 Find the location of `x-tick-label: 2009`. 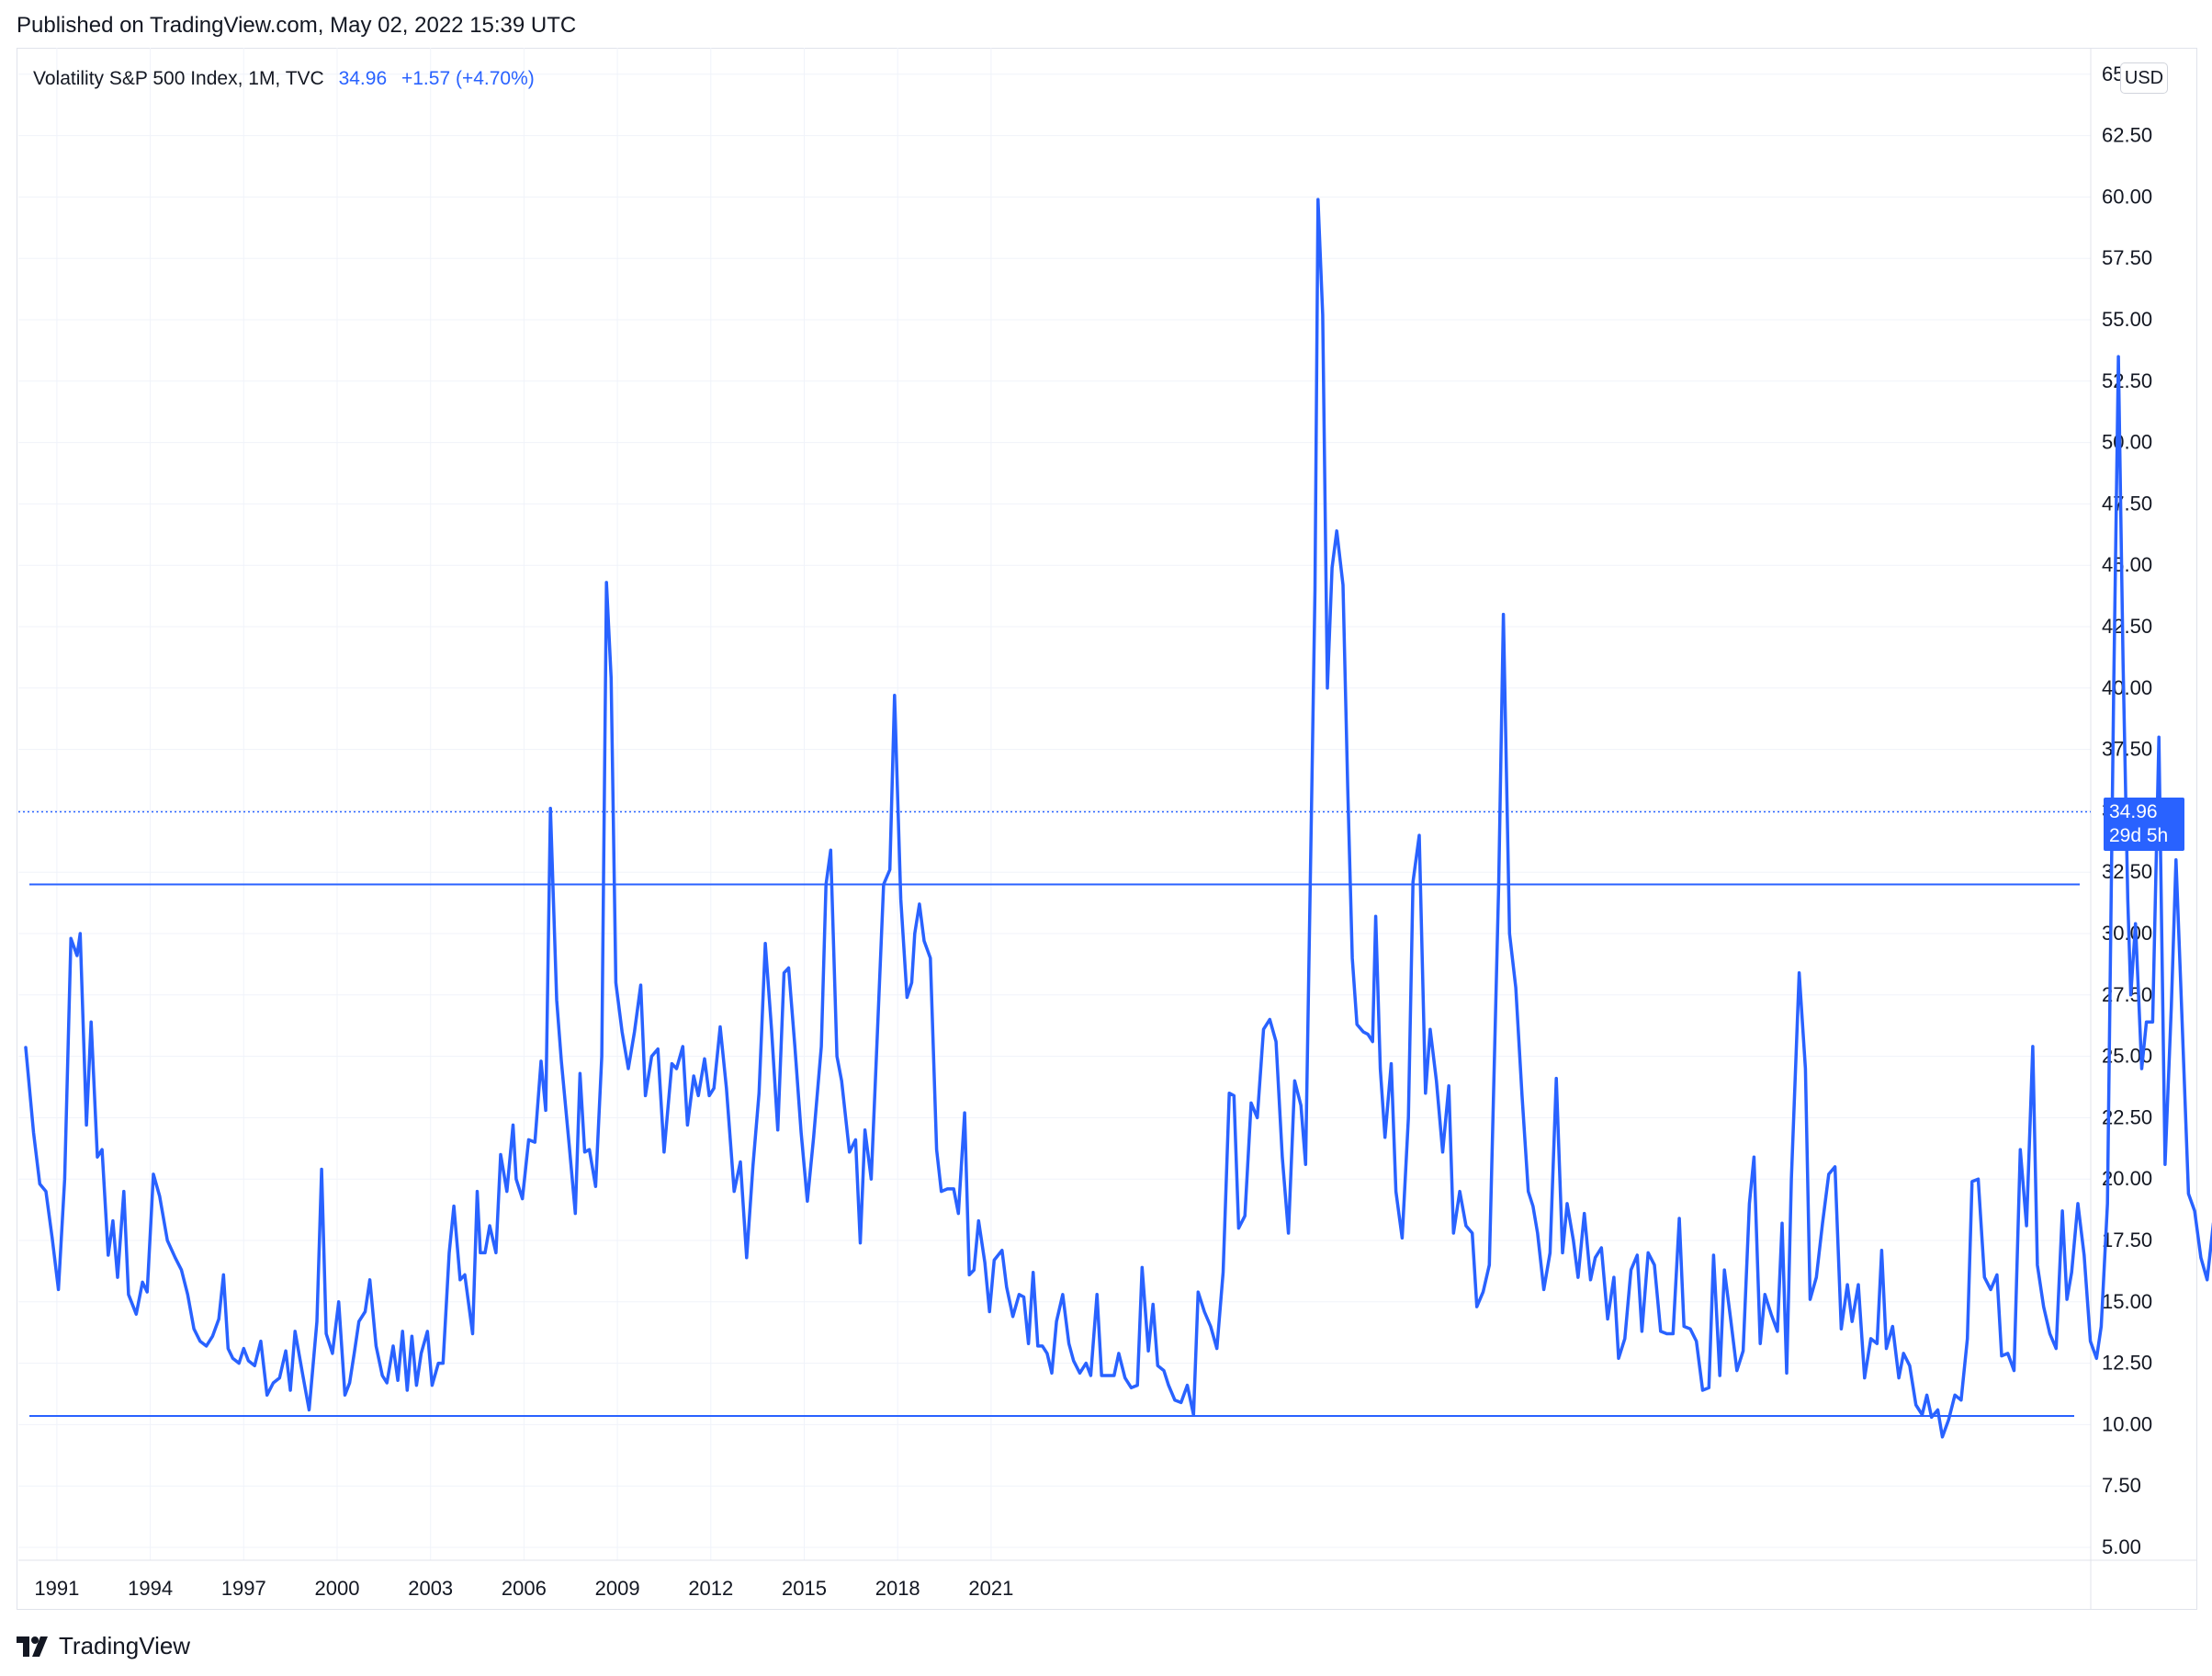

x-tick-label: 2009 is located at coordinates (617, 1588).